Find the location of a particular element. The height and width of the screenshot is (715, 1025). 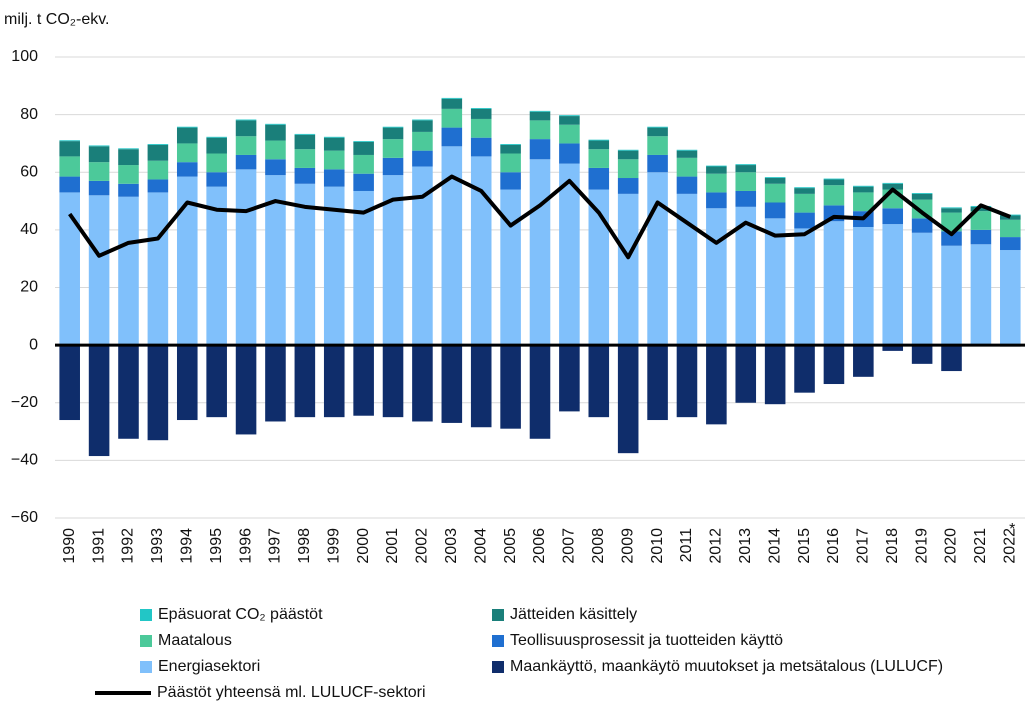

legend-label: Päästöt yhteensä ml. LULUCF-sektori is located at coordinates (291, 692).